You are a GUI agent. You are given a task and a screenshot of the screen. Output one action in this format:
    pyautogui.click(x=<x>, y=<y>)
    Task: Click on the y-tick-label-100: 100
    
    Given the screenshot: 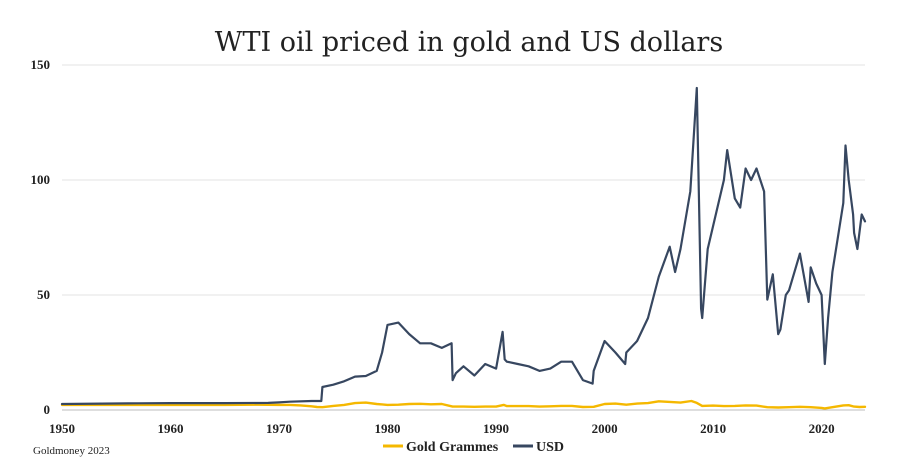 What is the action you would take?
    pyautogui.click(x=41, y=179)
    